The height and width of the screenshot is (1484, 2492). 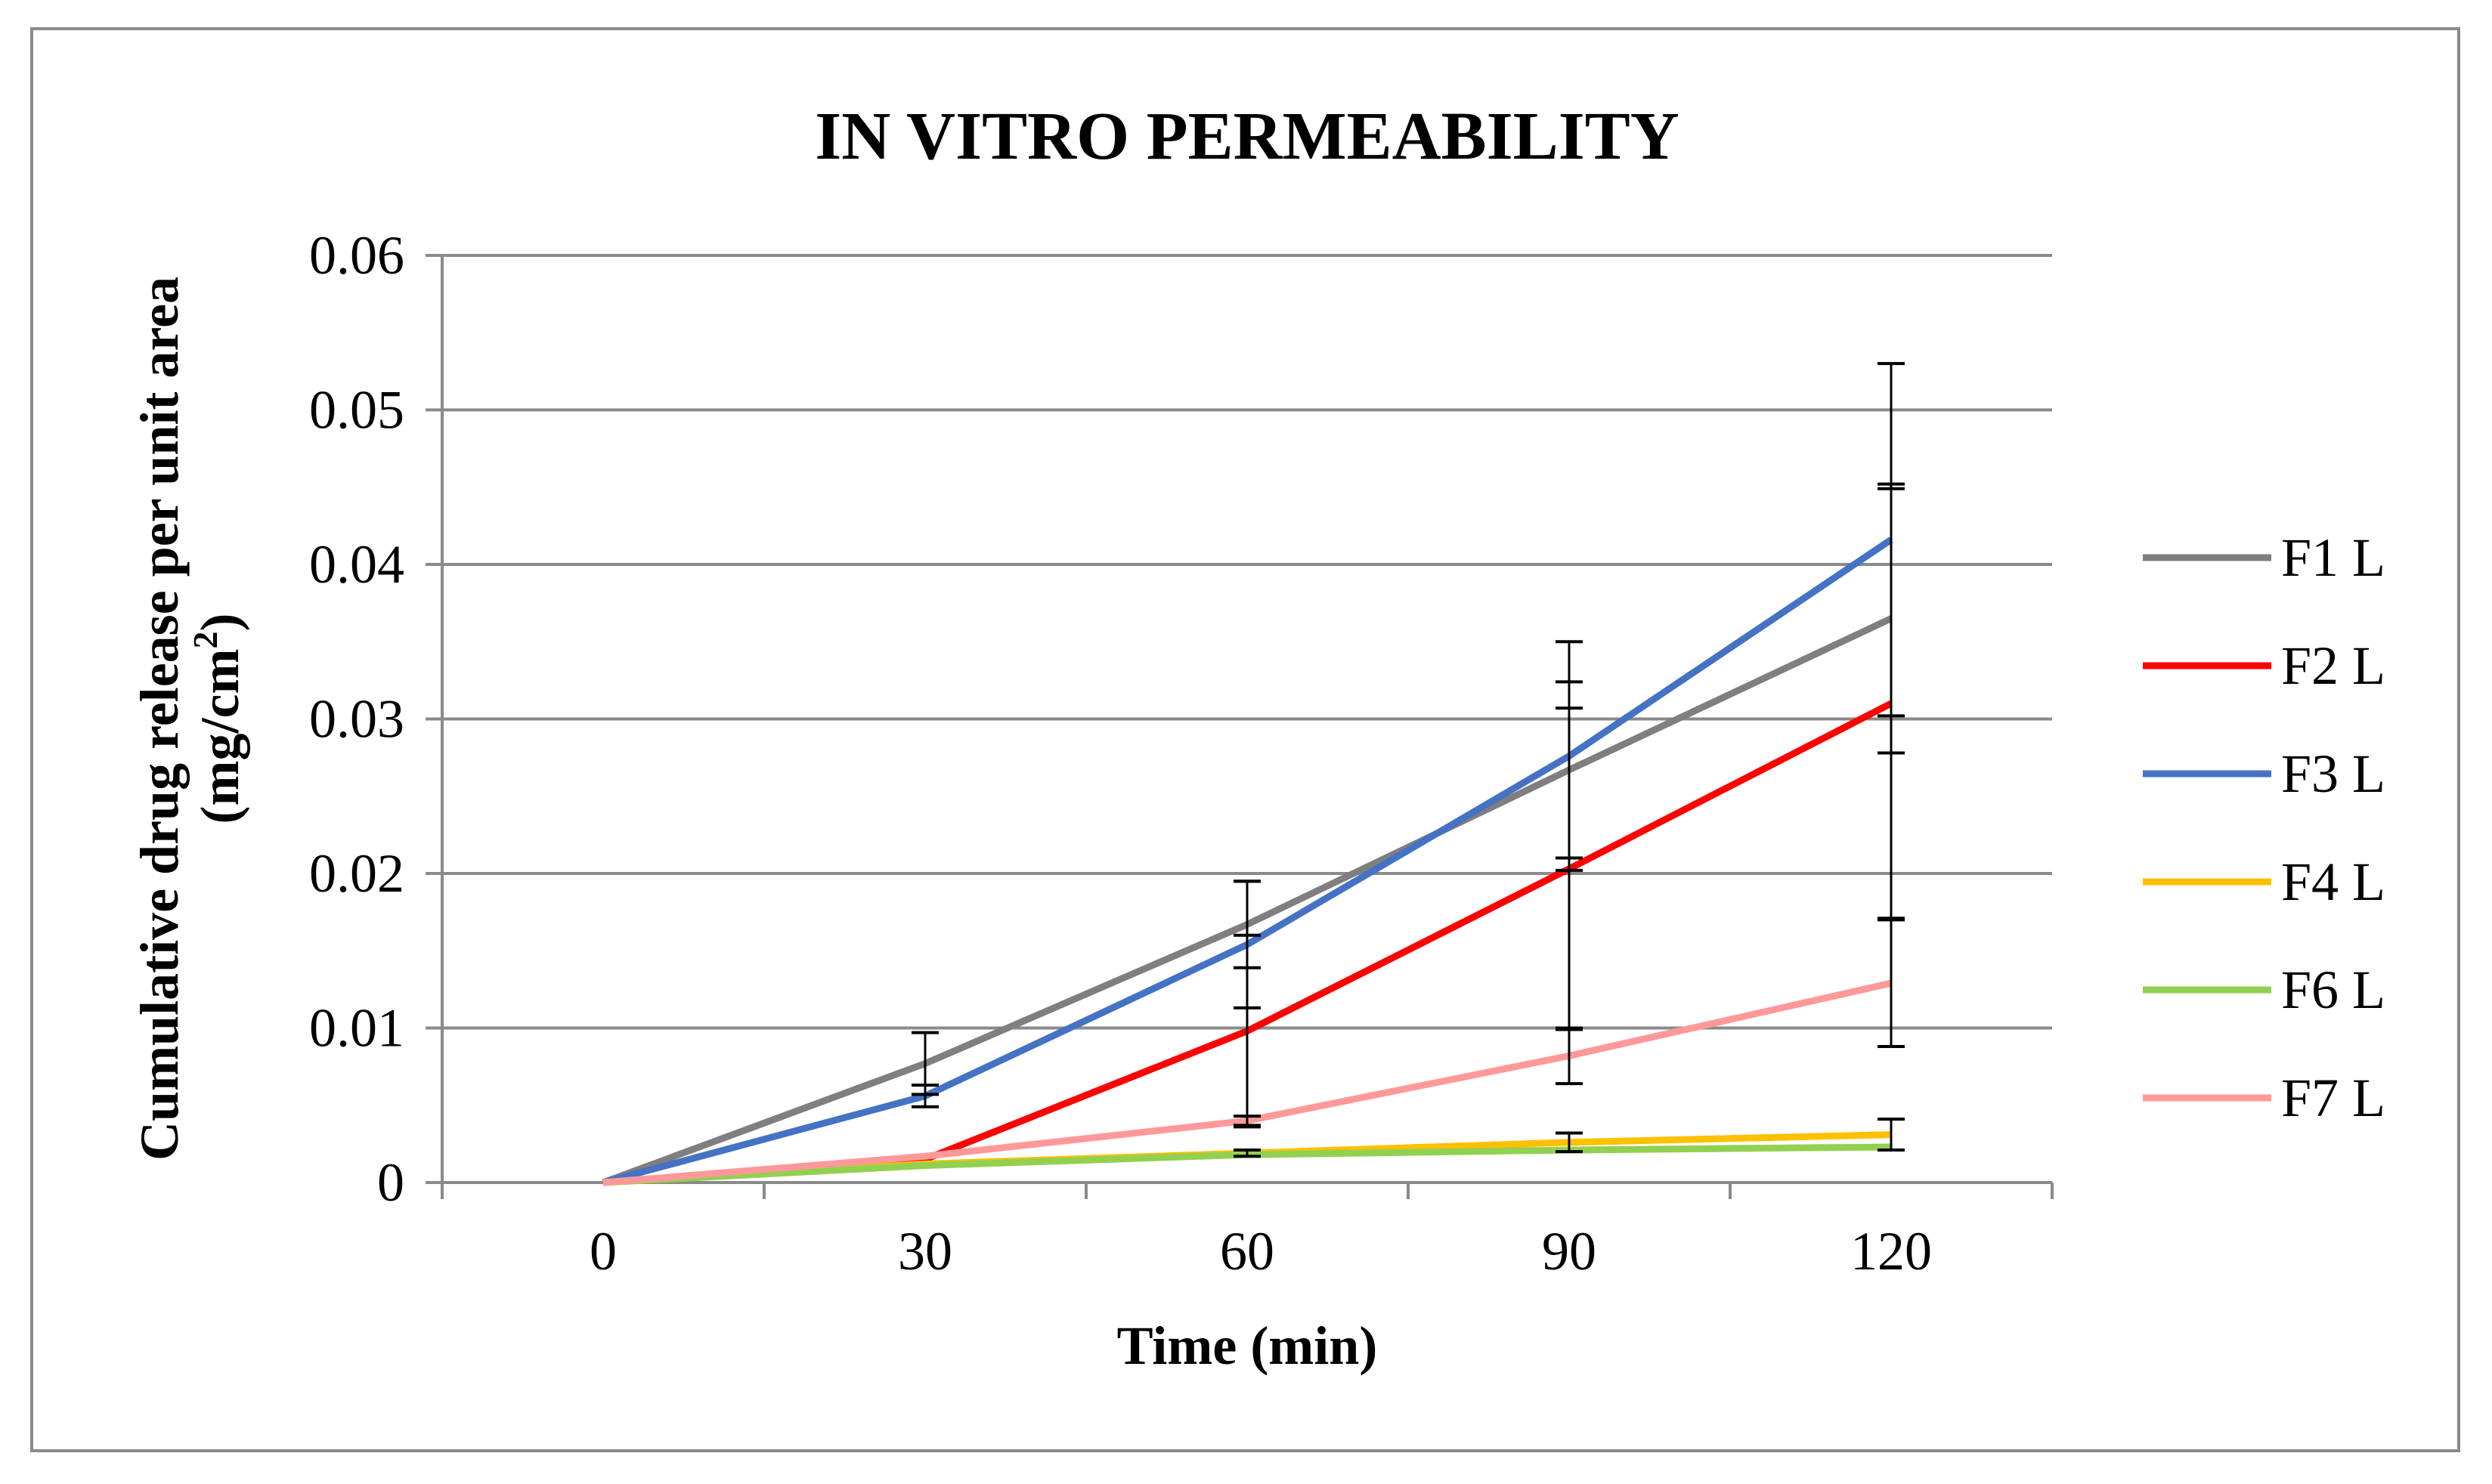 What do you see at coordinates (2333, 557) in the screenshot?
I see `legend-label: F1 L` at bounding box center [2333, 557].